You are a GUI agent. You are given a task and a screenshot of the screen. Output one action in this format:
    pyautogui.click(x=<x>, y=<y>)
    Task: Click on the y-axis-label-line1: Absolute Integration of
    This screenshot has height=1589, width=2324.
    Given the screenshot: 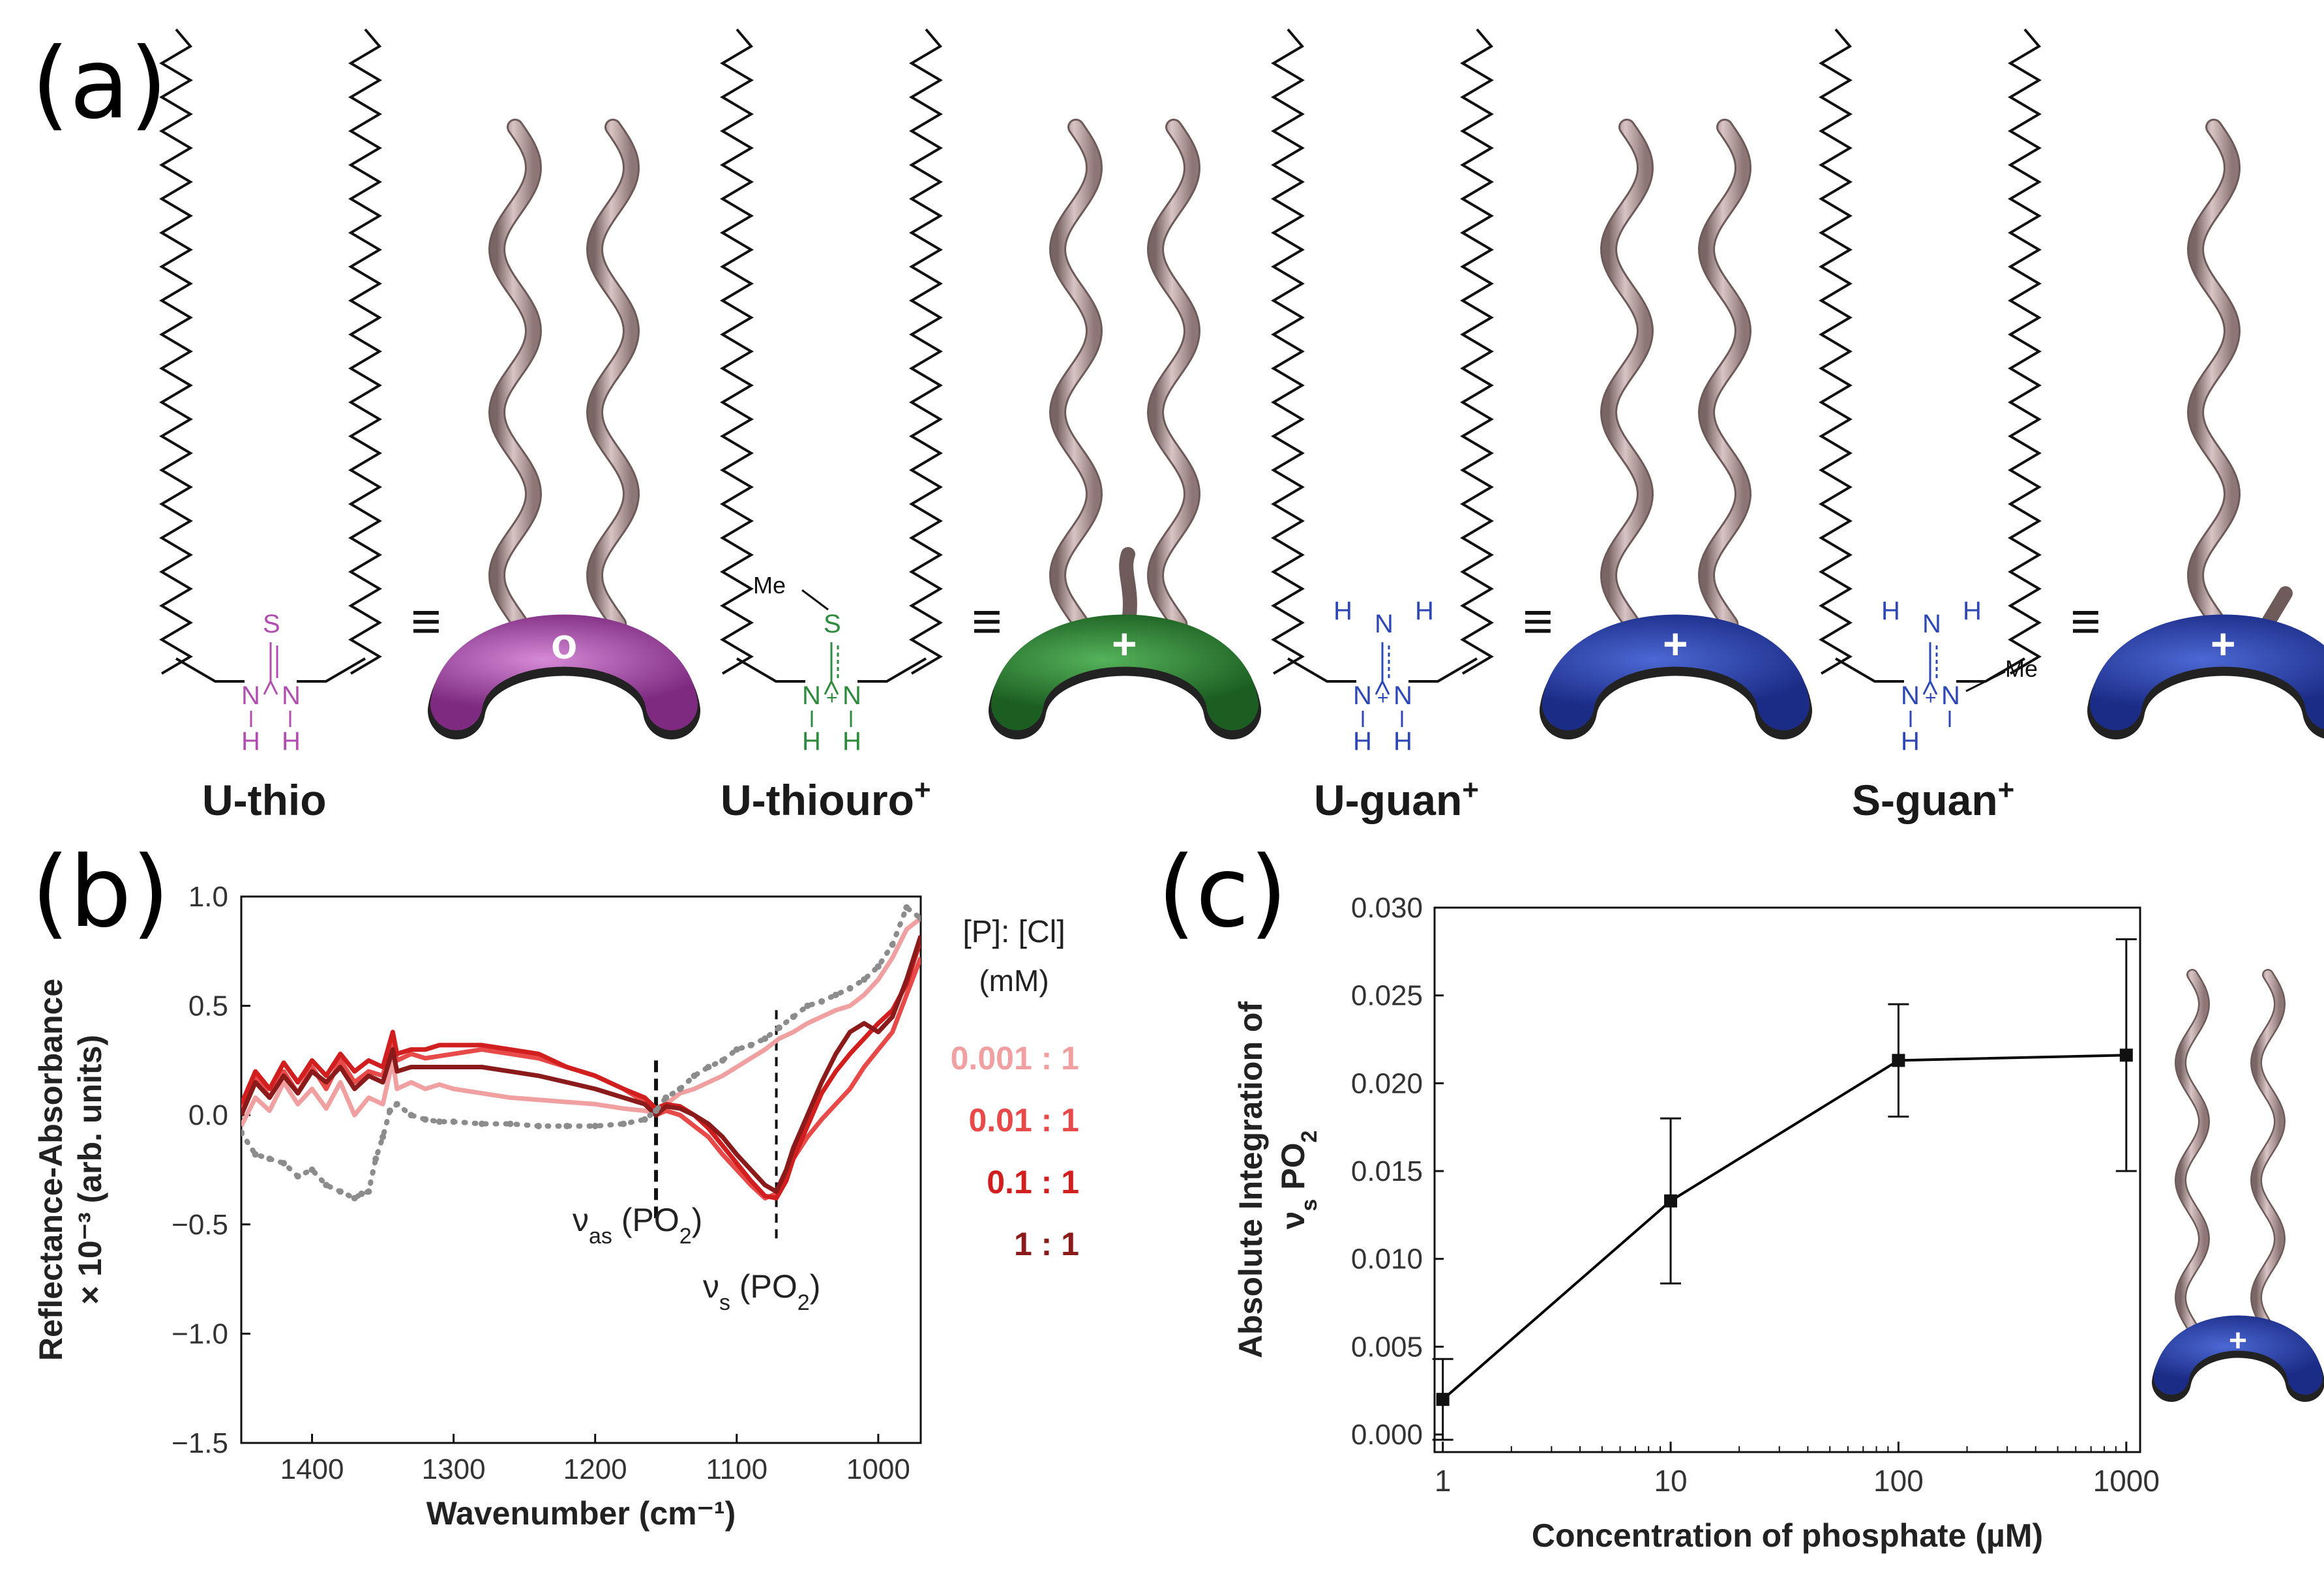 What is the action you would take?
    pyautogui.click(x=1250, y=1180)
    